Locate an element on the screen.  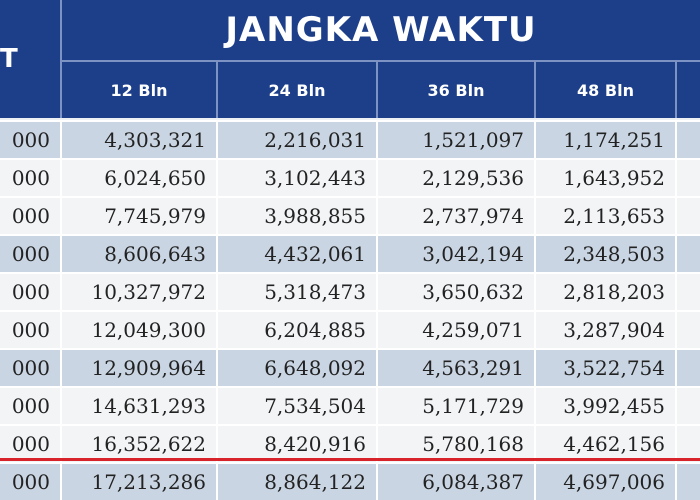
value-cell: 3,102,443 is located at coordinates (296, 177).